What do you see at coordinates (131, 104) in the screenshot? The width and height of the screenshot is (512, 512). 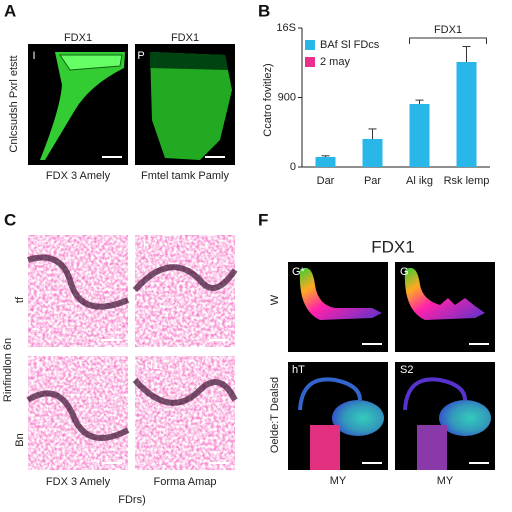 I see `panel-a-images` at bounding box center [131, 104].